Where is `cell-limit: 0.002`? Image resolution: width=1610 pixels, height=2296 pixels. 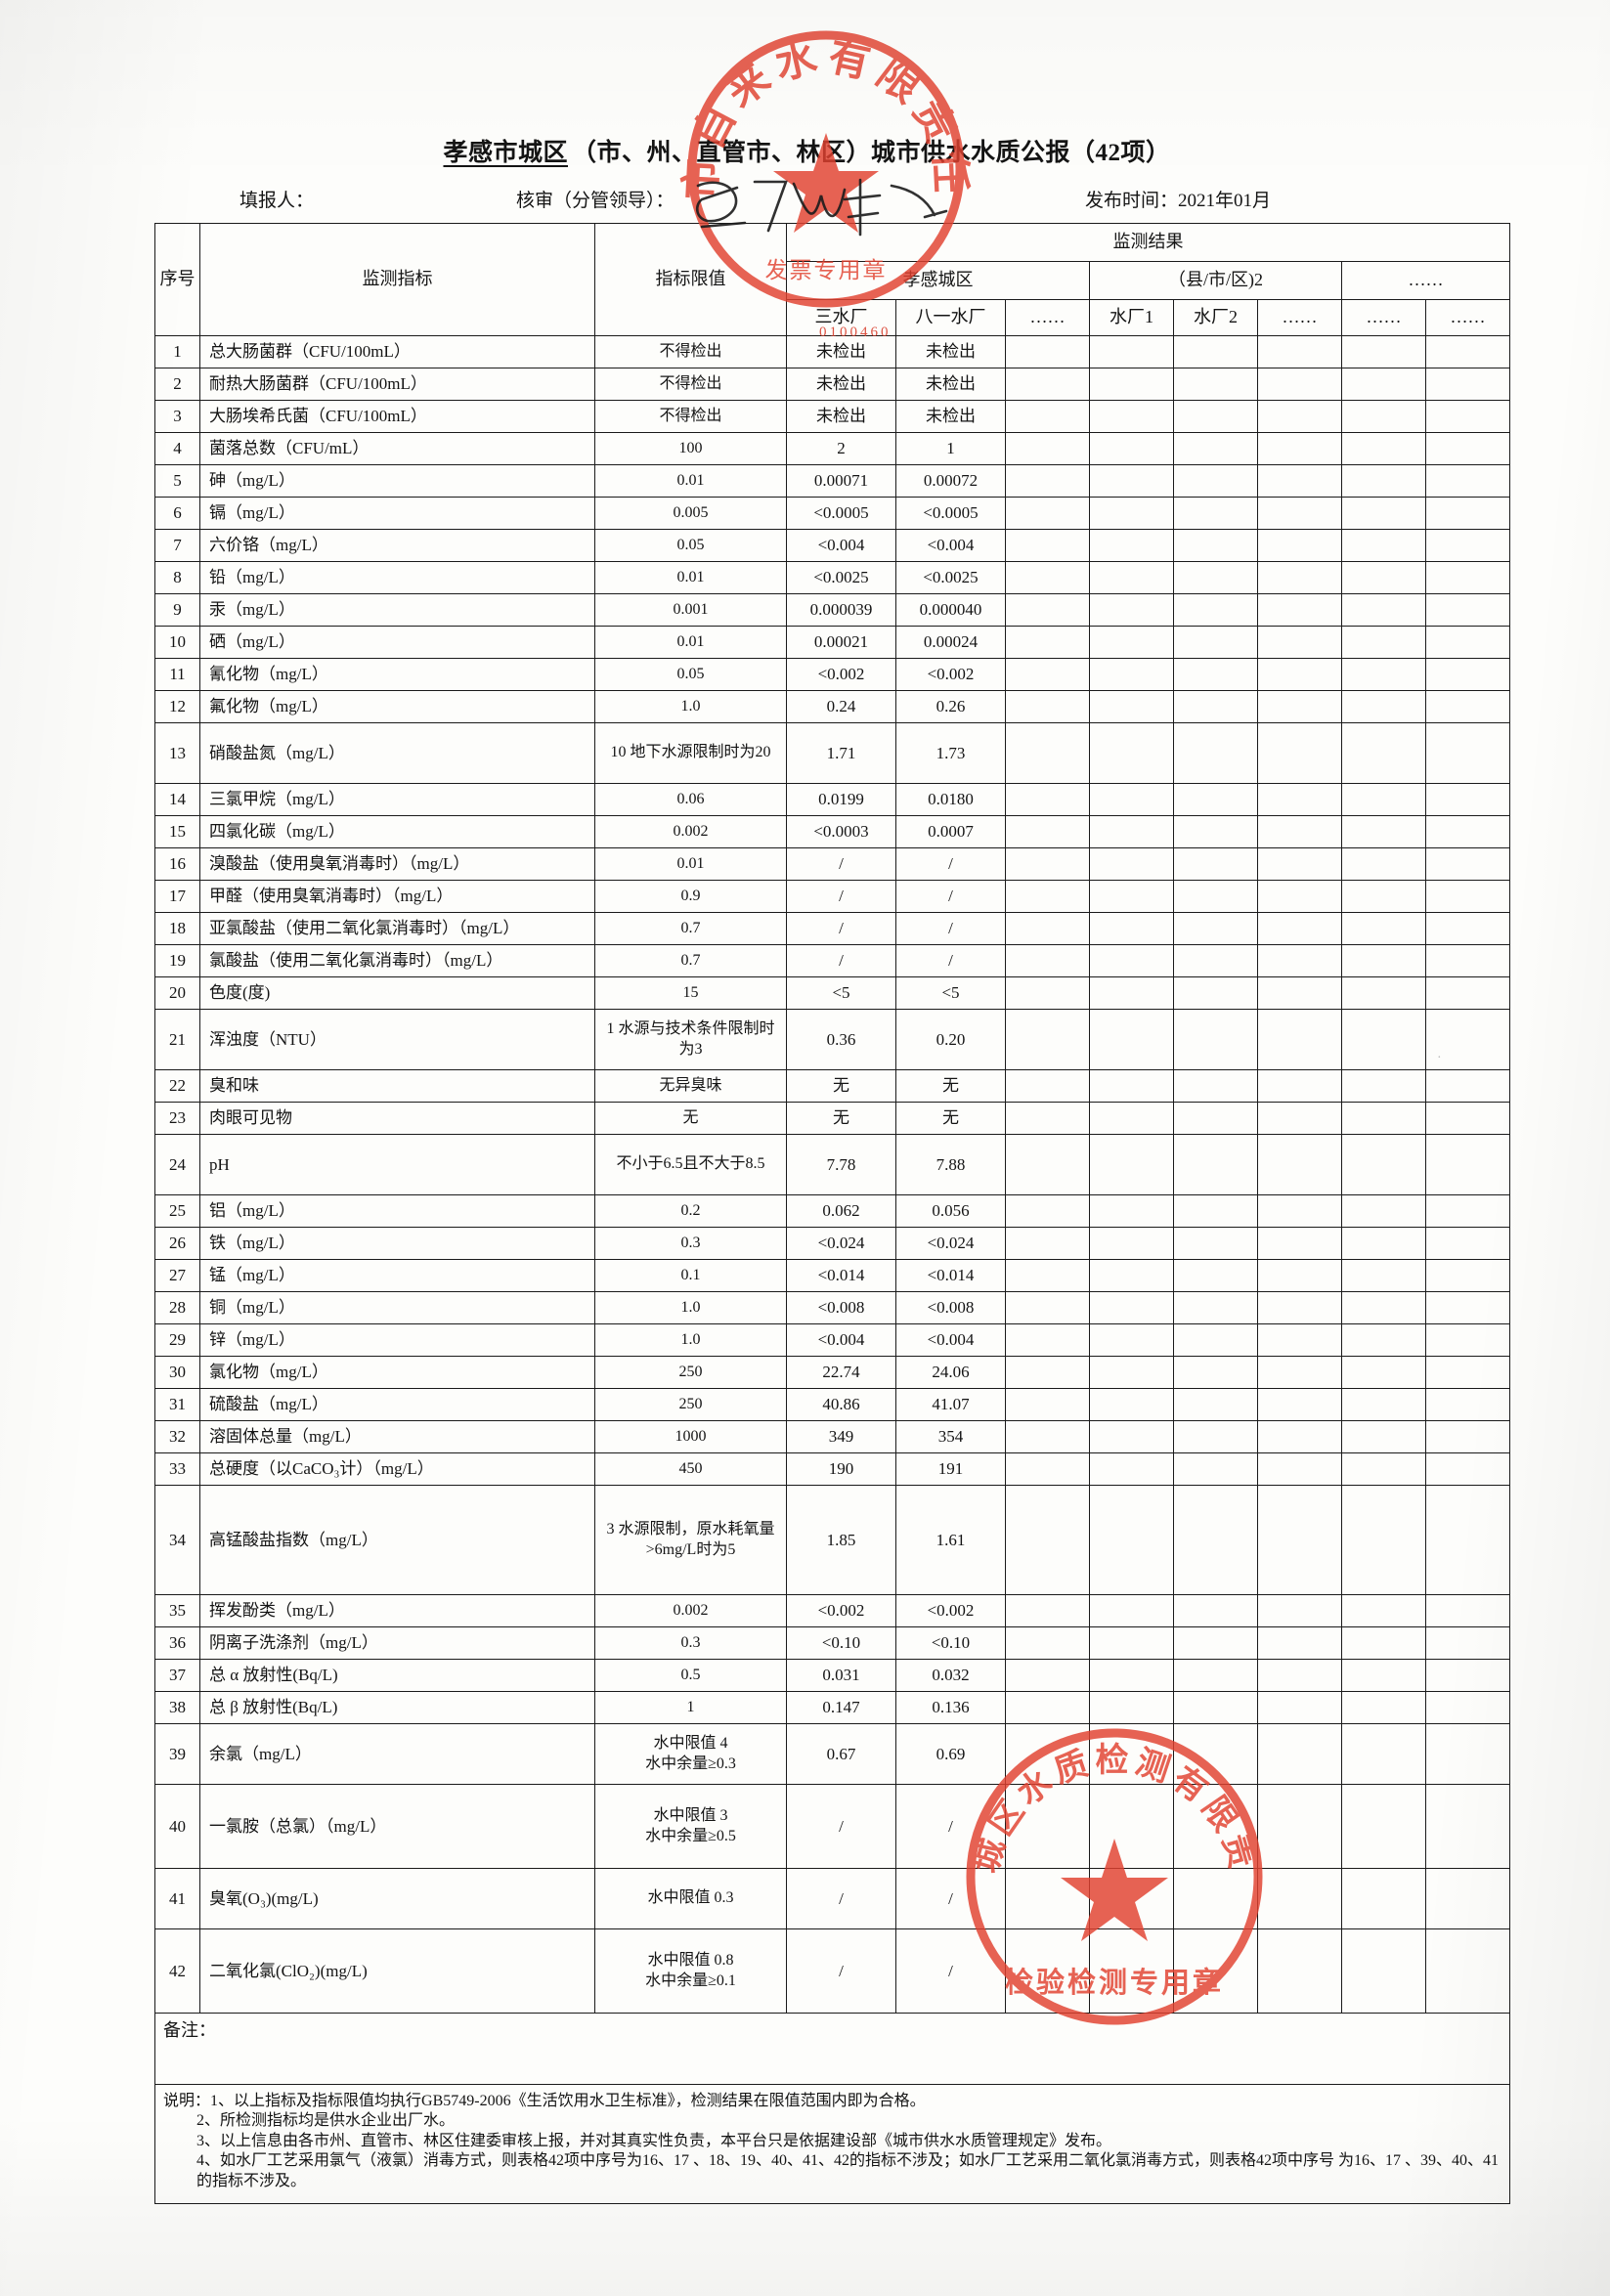
cell-limit: 0.002 is located at coordinates (690, 1610).